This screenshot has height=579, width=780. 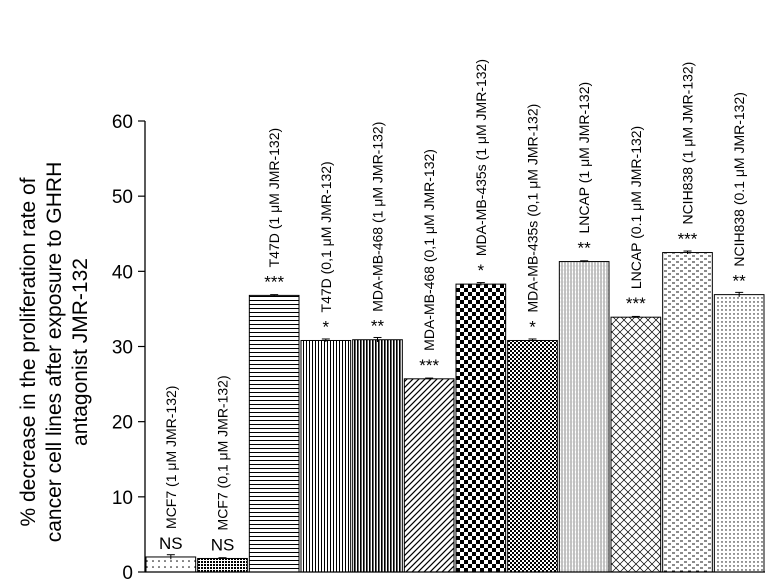 I want to click on y-axis-title-line-2: cancer cell lines after exposure to GHRH, so click(x=54, y=352).